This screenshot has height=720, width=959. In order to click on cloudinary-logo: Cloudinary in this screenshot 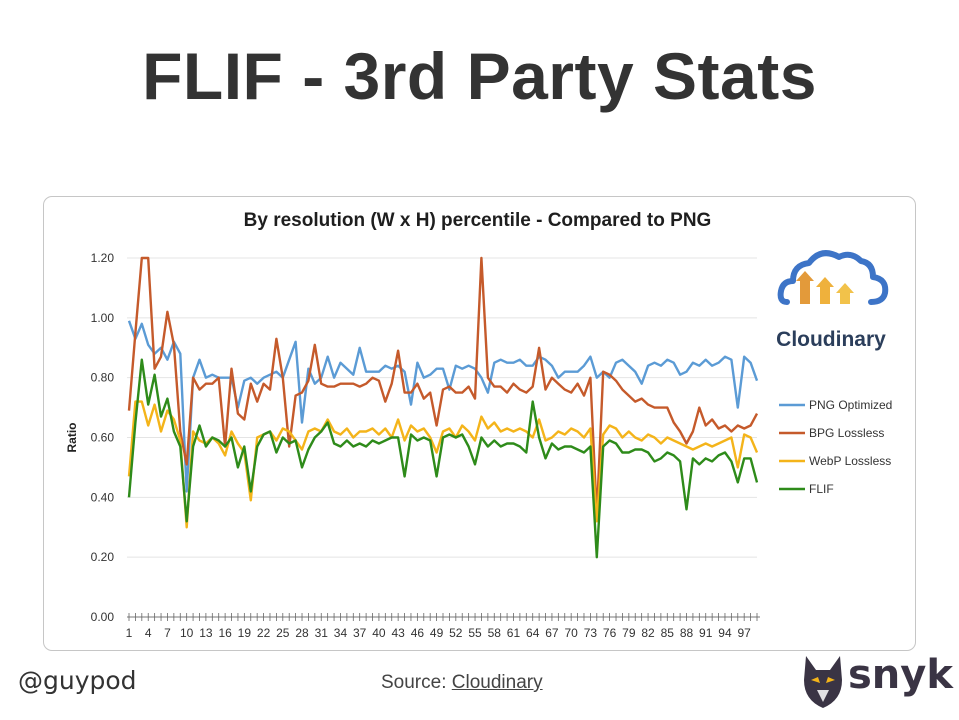, I will do `click(832, 300)`.